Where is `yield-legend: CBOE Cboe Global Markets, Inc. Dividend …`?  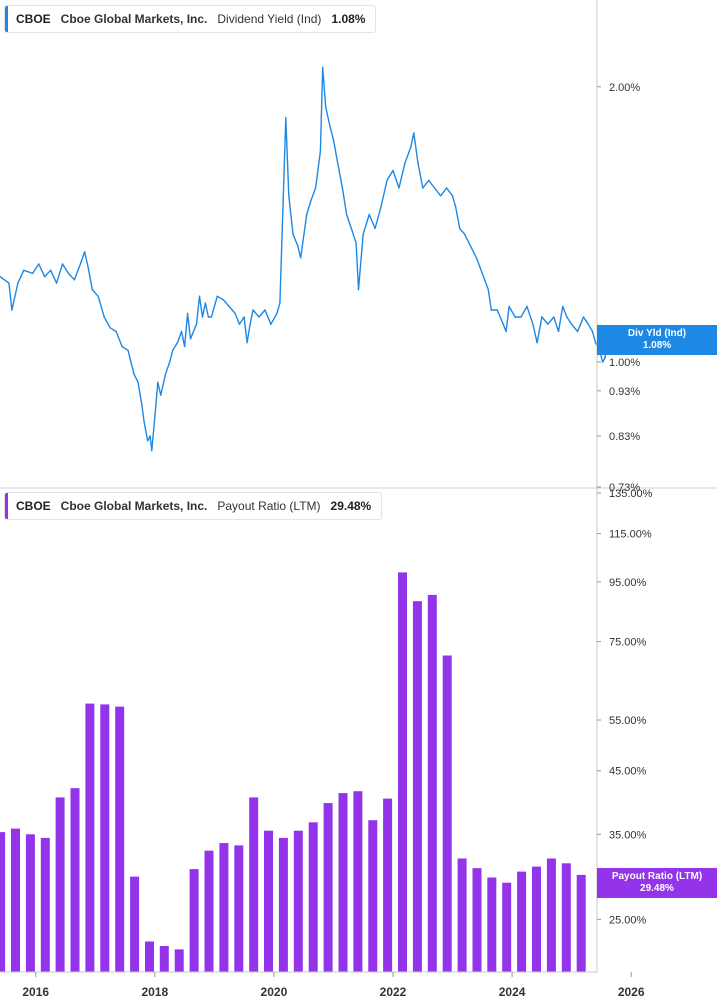
yield-legend: CBOE Cboe Global Markets, Inc. Dividend … is located at coordinates (190, 19).